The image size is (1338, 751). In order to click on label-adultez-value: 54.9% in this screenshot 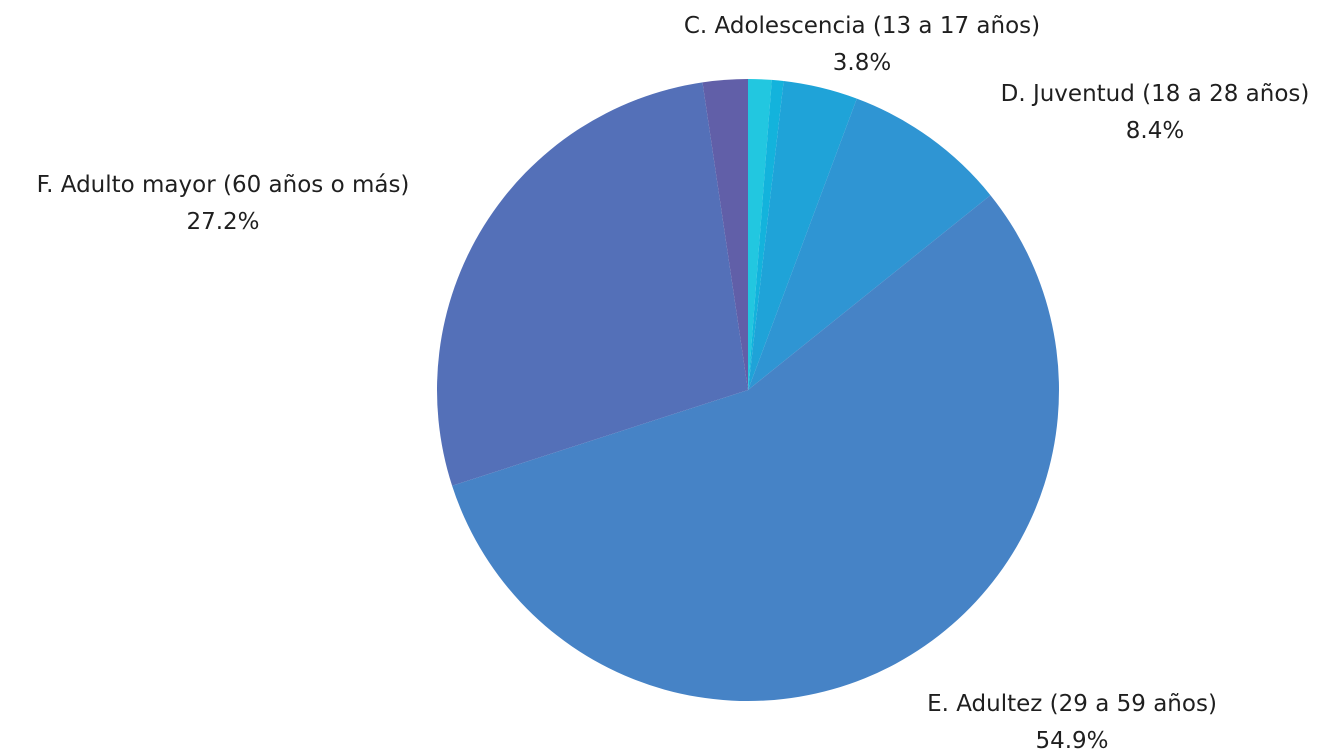, I will do `click(1071, 739)`.